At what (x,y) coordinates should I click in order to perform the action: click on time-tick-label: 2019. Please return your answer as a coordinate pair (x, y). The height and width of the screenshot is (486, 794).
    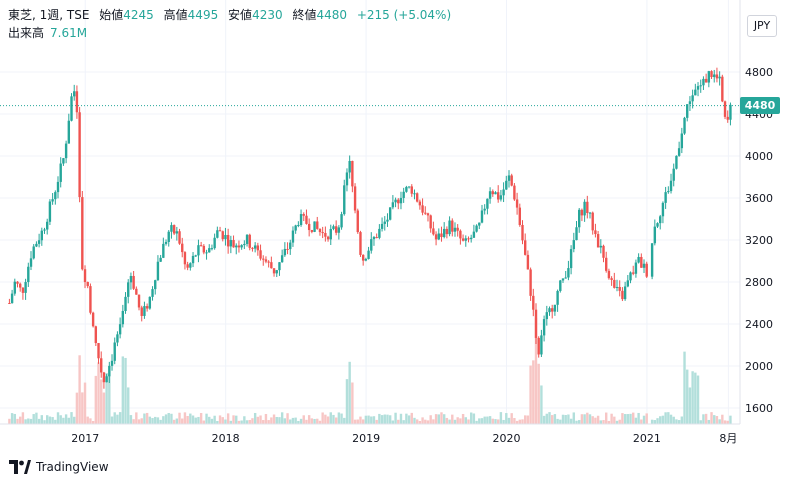
    Looking at the image, I should click on (366, 438).